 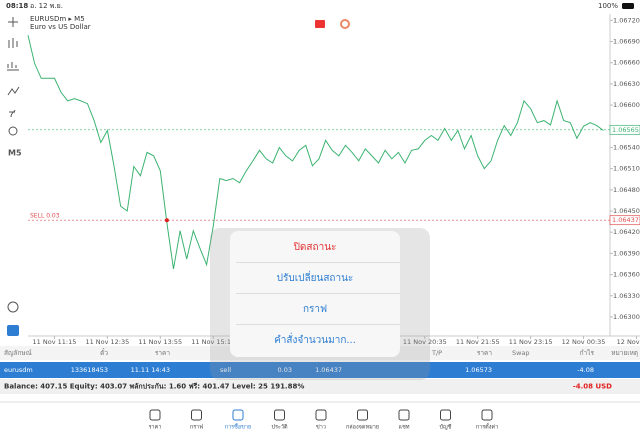 What do you see at coordinates (213, 342) in the screenshot?
I see `x-tick-label: 11 Nov 15:15` at bounding box center [213, 342].